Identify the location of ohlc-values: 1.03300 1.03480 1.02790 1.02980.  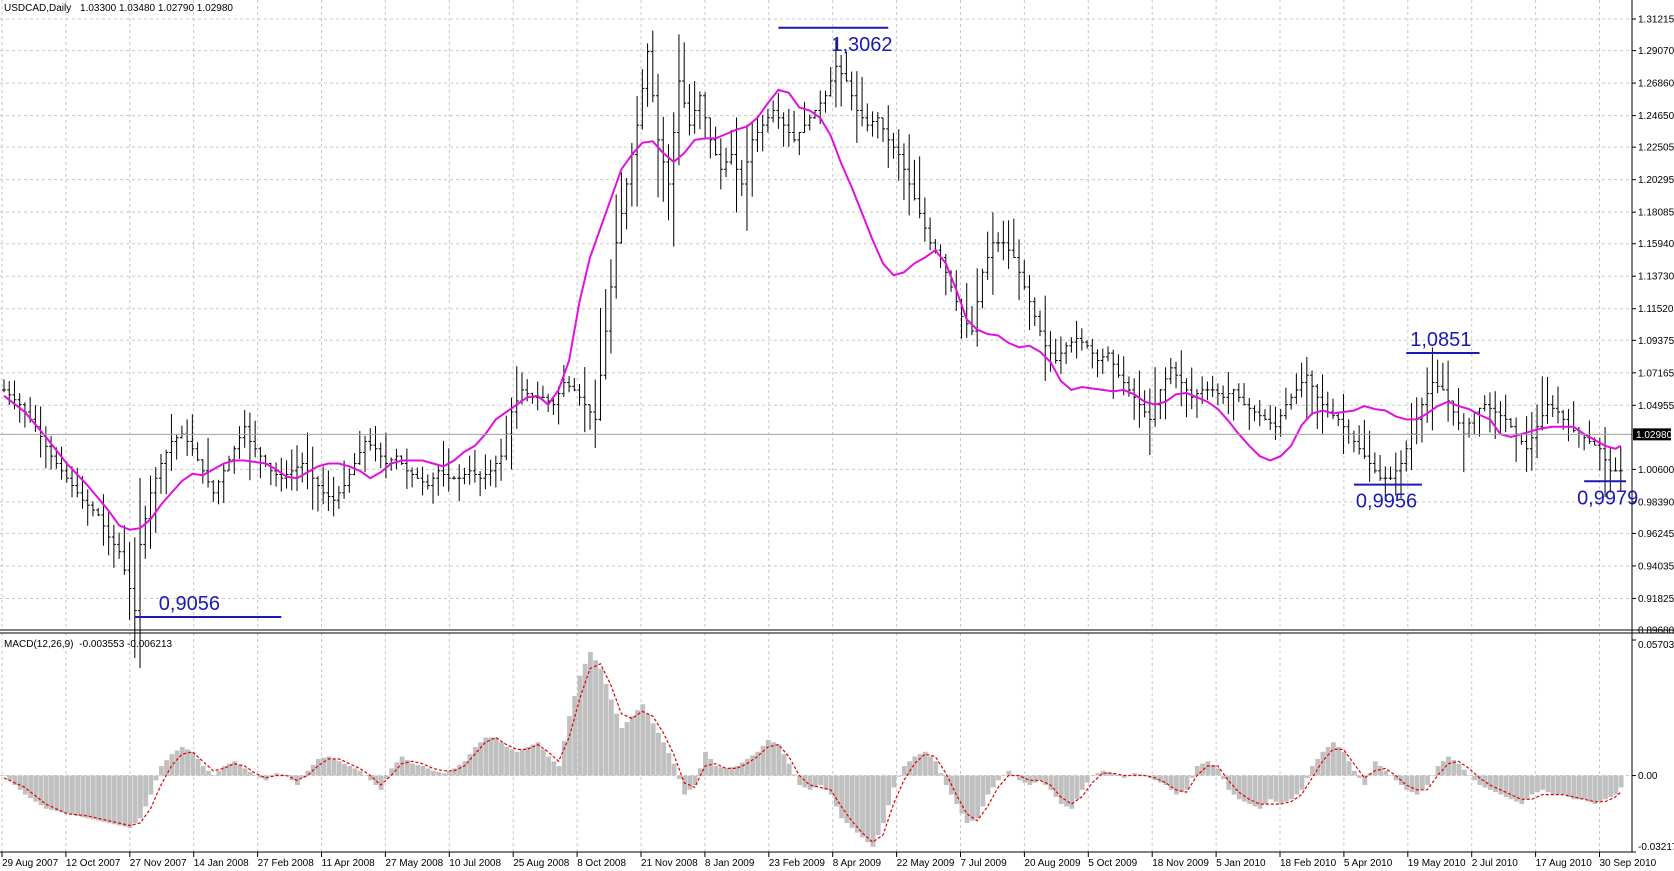
(156, 8).